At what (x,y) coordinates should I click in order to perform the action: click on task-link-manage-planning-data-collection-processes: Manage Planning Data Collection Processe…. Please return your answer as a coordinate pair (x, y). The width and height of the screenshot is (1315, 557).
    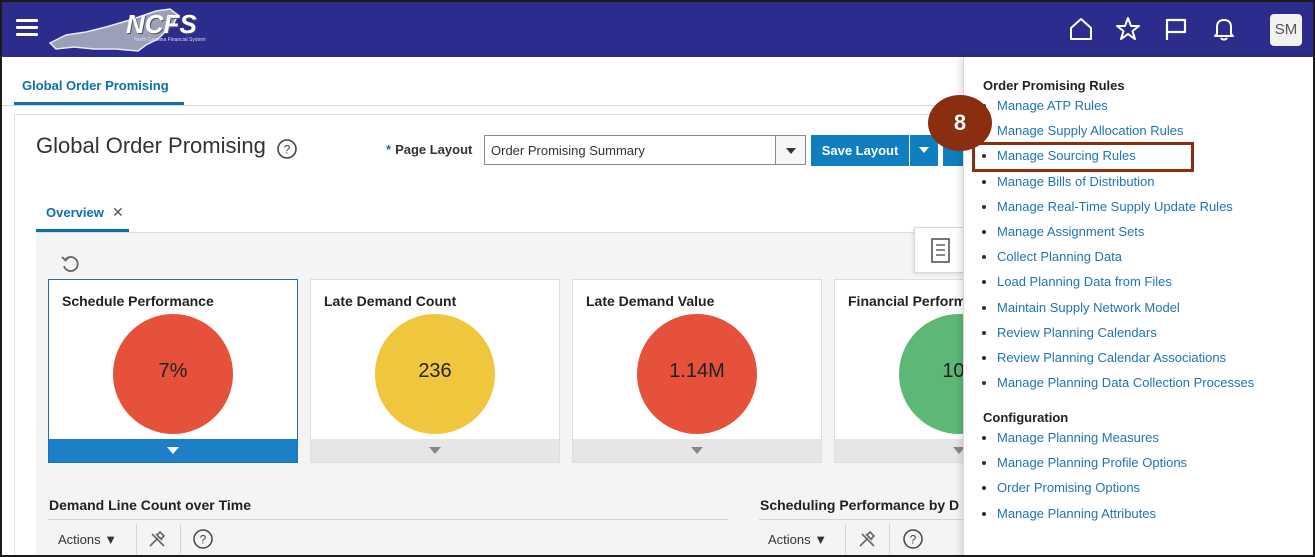
    Looking at the image, I should click on (1117, 387).